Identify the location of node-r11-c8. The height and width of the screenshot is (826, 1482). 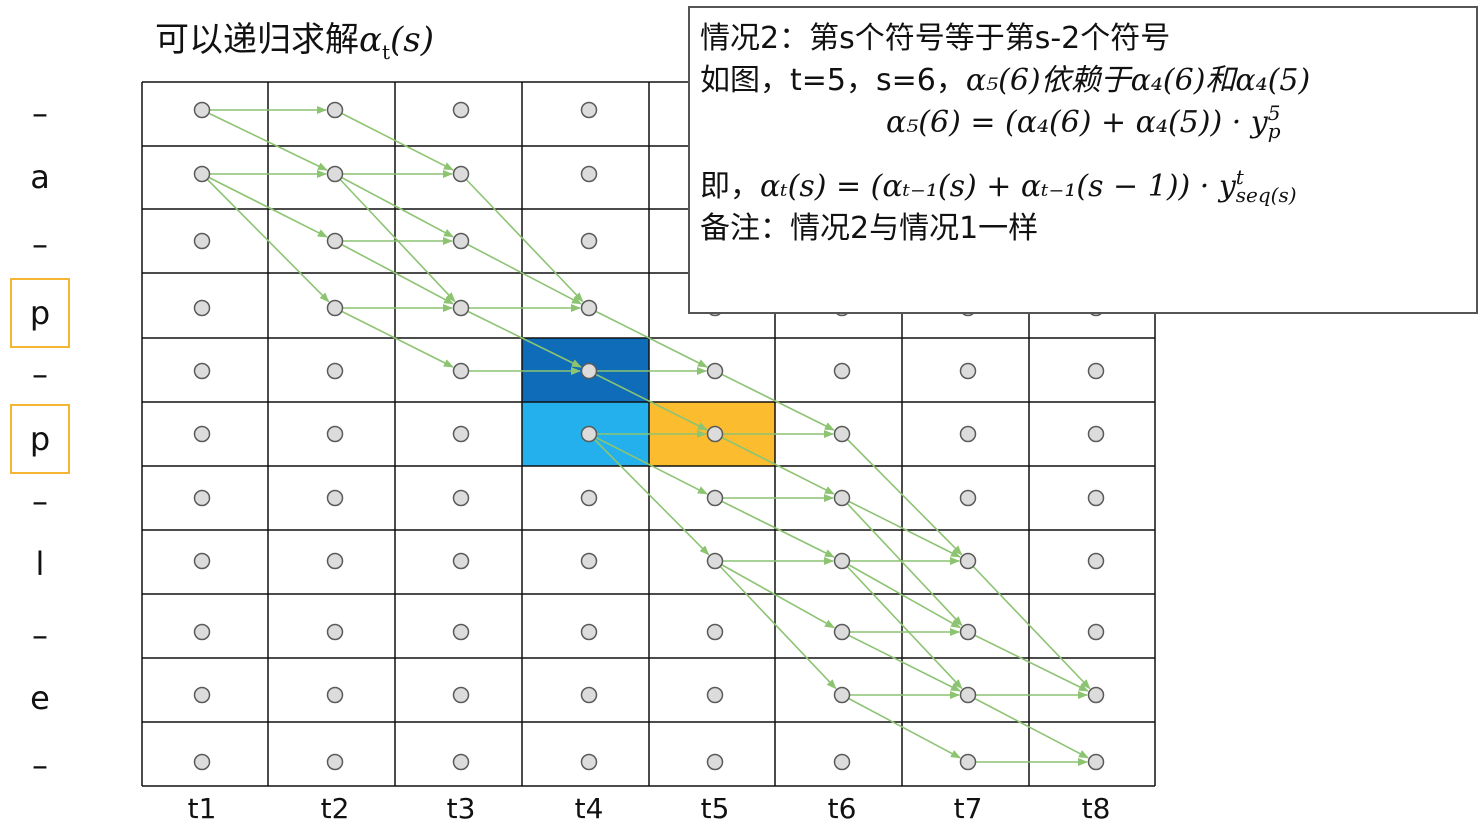
(1096, 762).